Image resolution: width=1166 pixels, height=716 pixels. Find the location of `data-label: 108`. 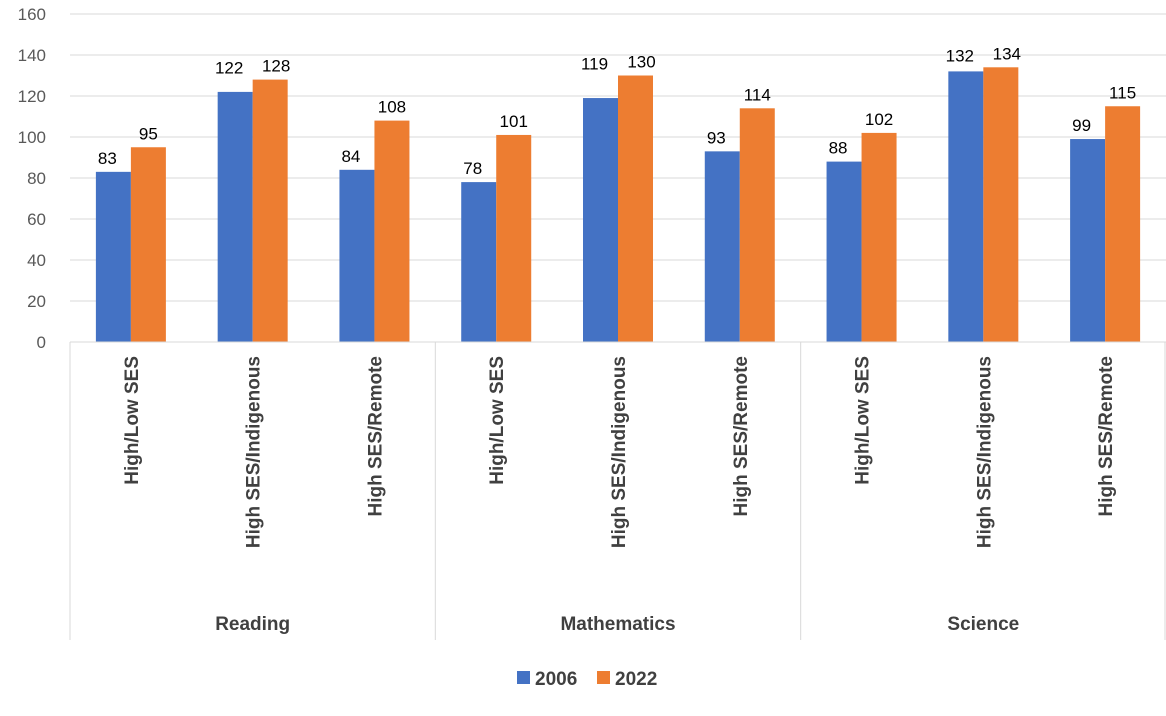

data-label: 108 is located at coordinates (392, 107).